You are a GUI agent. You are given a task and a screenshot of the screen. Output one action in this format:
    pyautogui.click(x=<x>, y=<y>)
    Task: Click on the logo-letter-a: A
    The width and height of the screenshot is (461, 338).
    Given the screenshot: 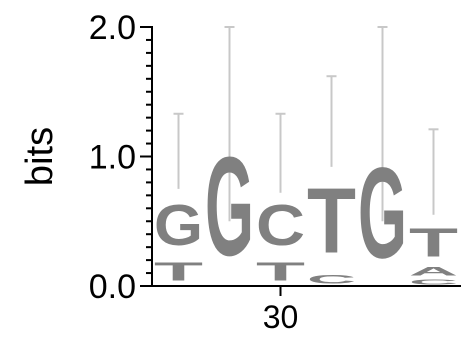 What is the action you would take?
    pyautogui.click(x=433, y=271)
    